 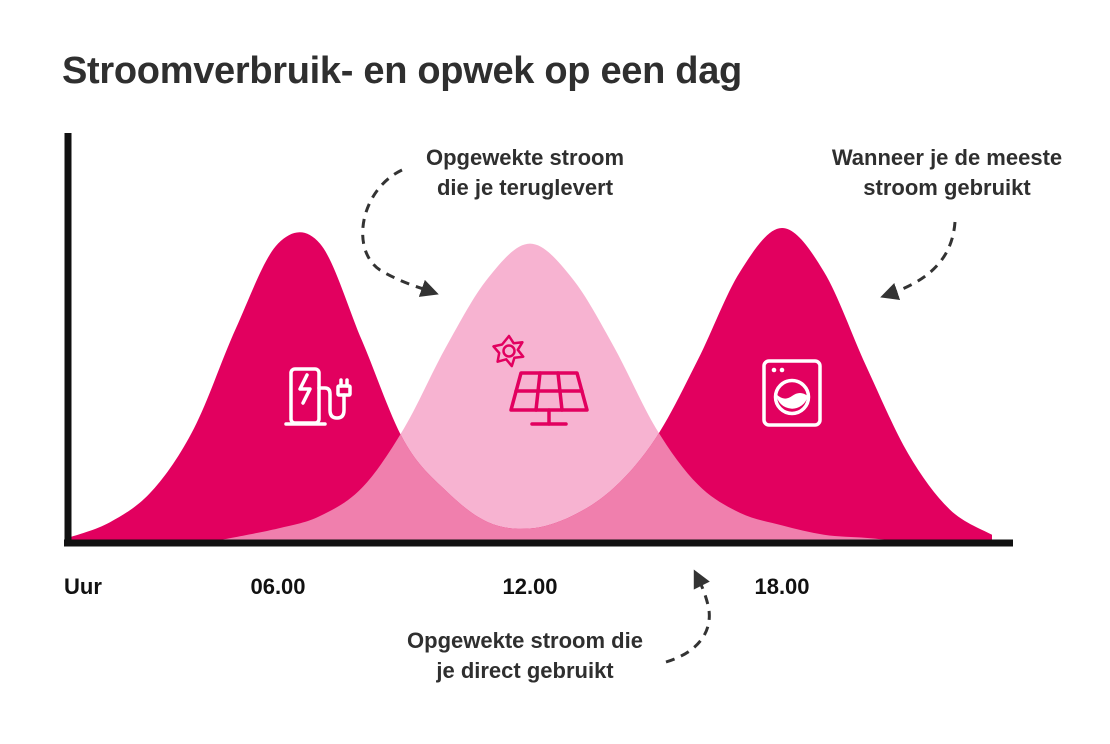 I want to click on x-tick-label: 06.00, so click(x=277, y=586).